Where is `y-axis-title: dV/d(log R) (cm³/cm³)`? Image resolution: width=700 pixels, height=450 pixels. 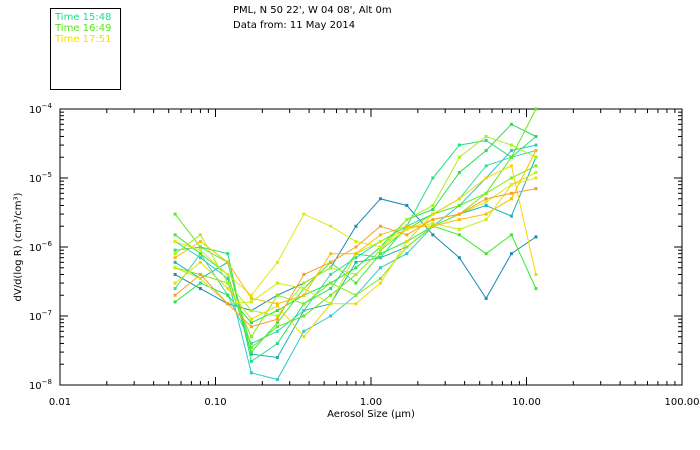
y-axis-title: dV/d(log R) (cm³/cm³) is located at coordinates (18, 246).